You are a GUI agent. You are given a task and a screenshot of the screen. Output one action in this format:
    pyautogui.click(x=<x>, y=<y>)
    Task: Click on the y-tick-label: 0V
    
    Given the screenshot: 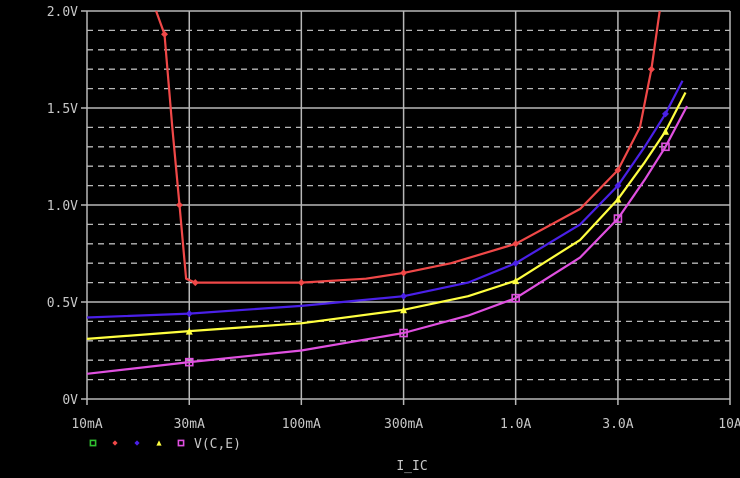 What is the action you would take?
    pyautogui.click(x=70, y=400)
    